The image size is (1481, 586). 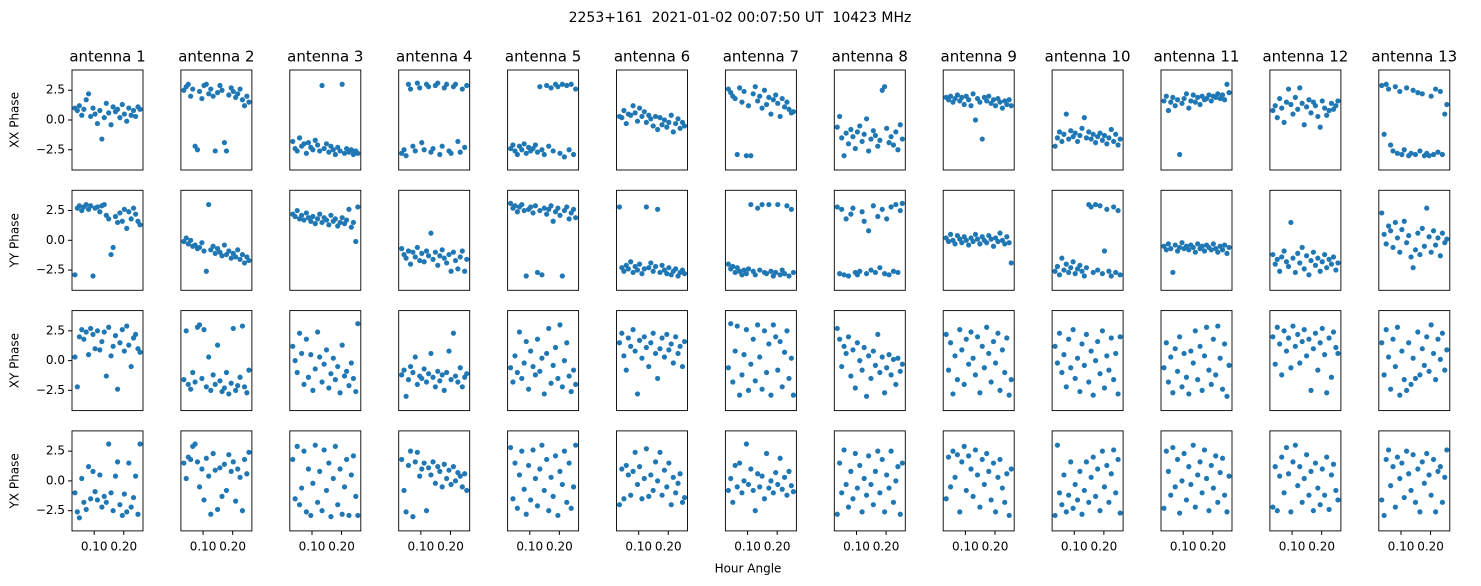 What do you see at coordinates (995, 546) in the screenshot?
I see `x-tick-label: 0.20` at bounding box center [995, 546].